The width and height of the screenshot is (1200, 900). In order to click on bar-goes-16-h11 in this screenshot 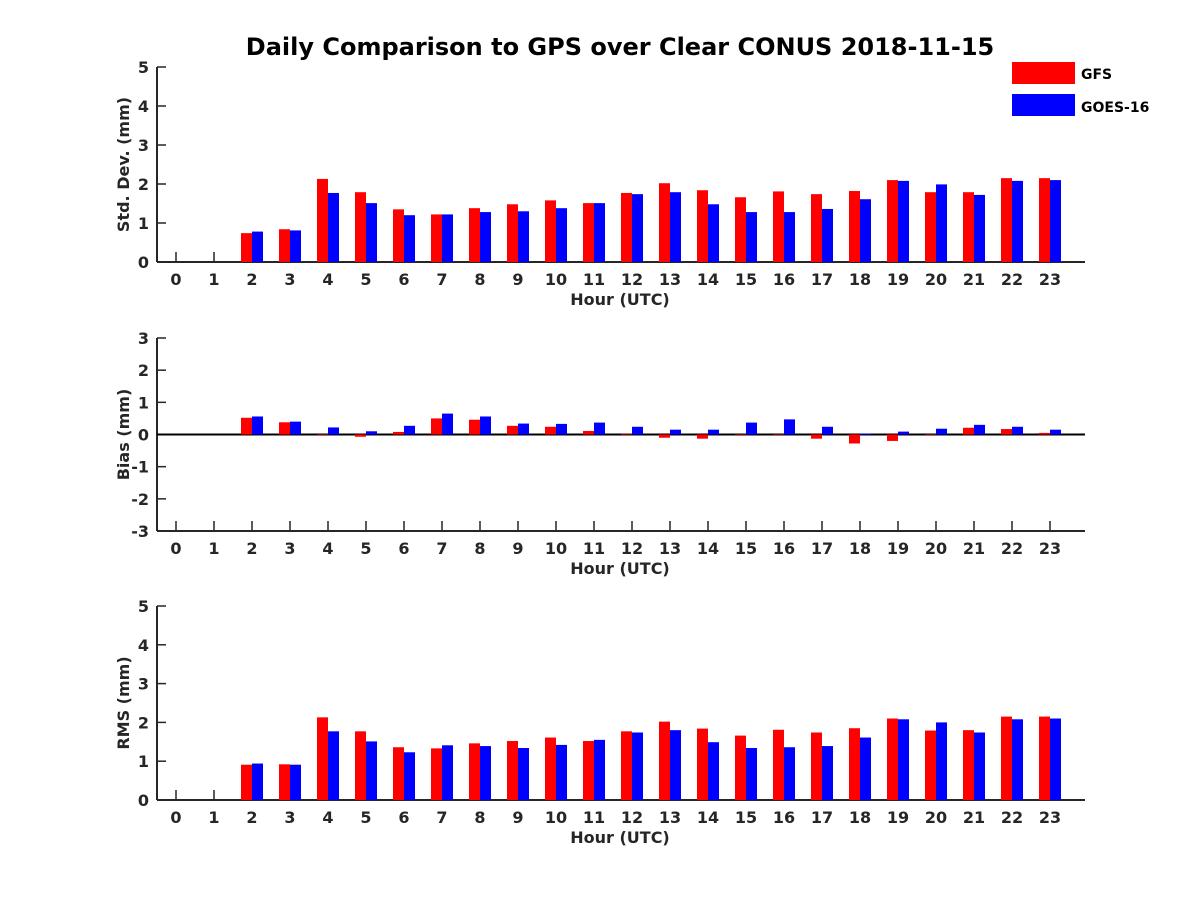, I will do `click(599, 428)`.